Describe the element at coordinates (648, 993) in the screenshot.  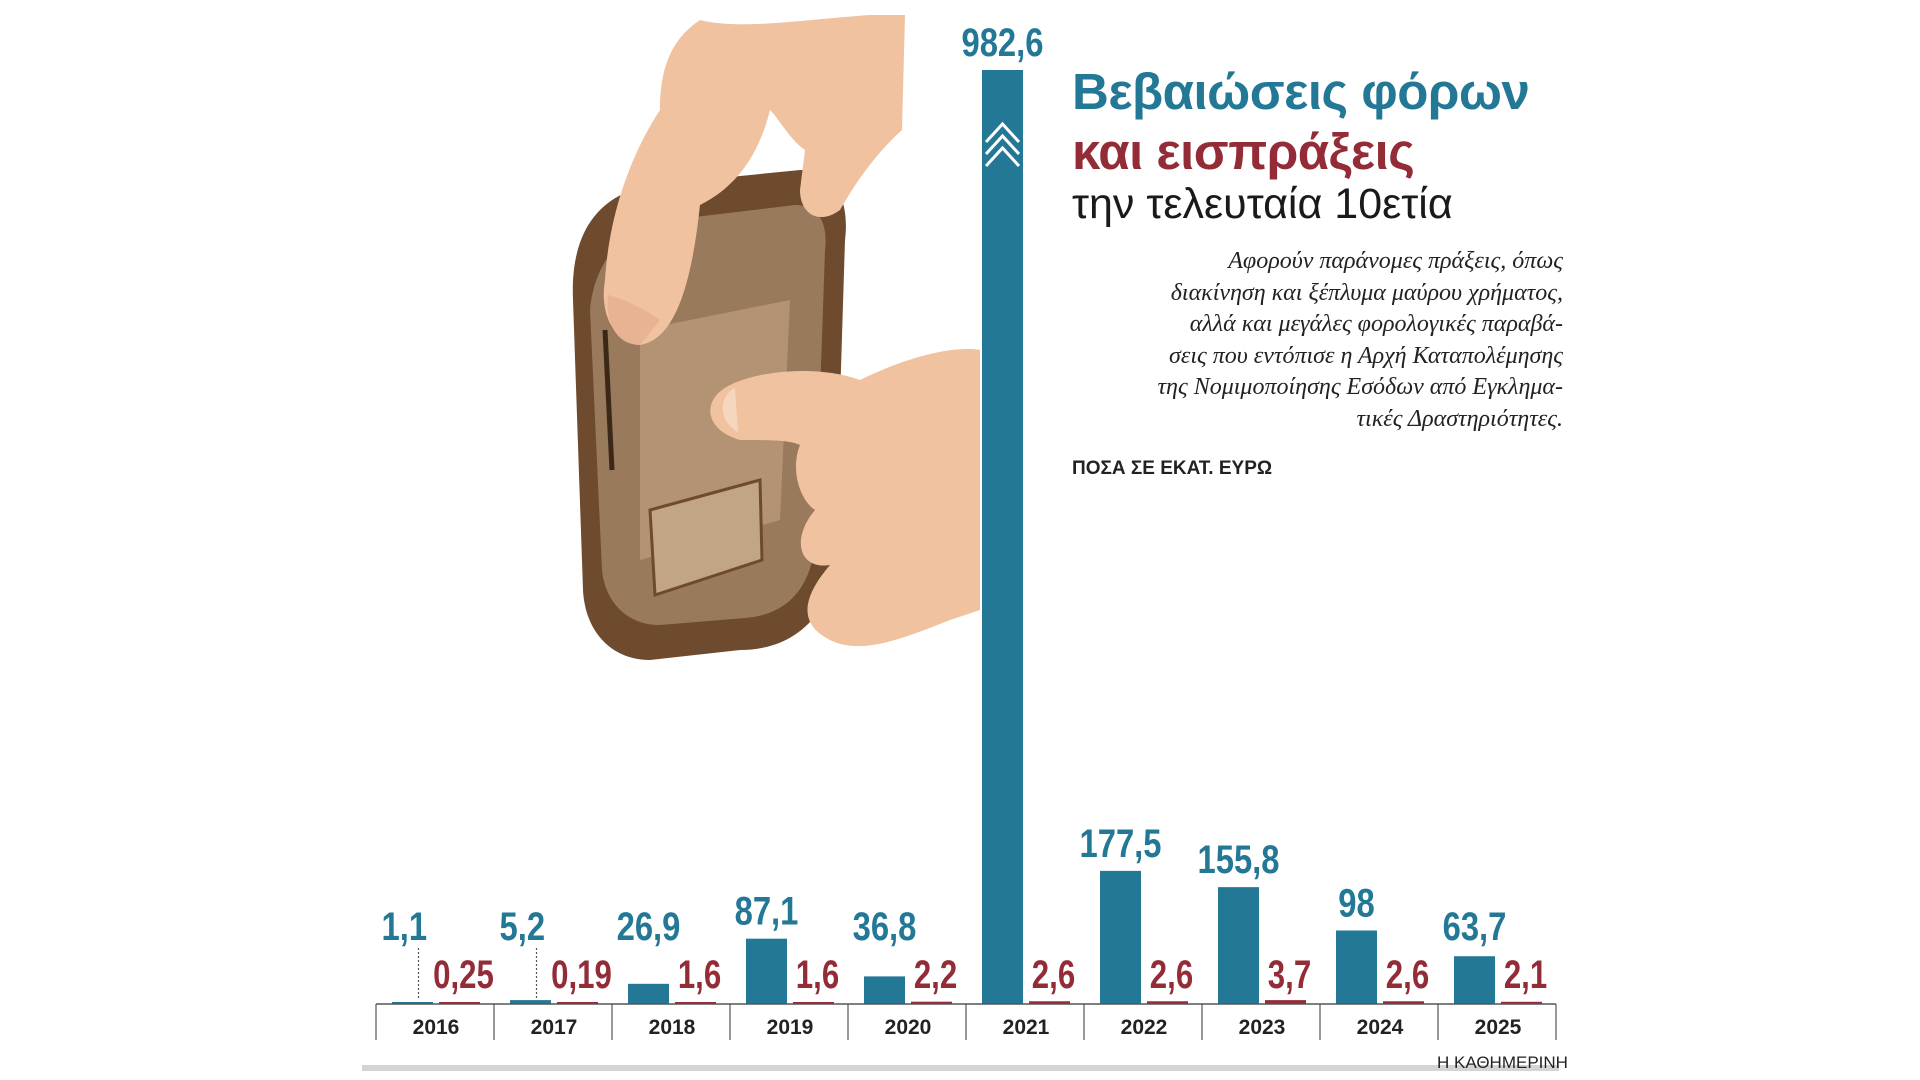
I see `bar-blue-2018` at that location.